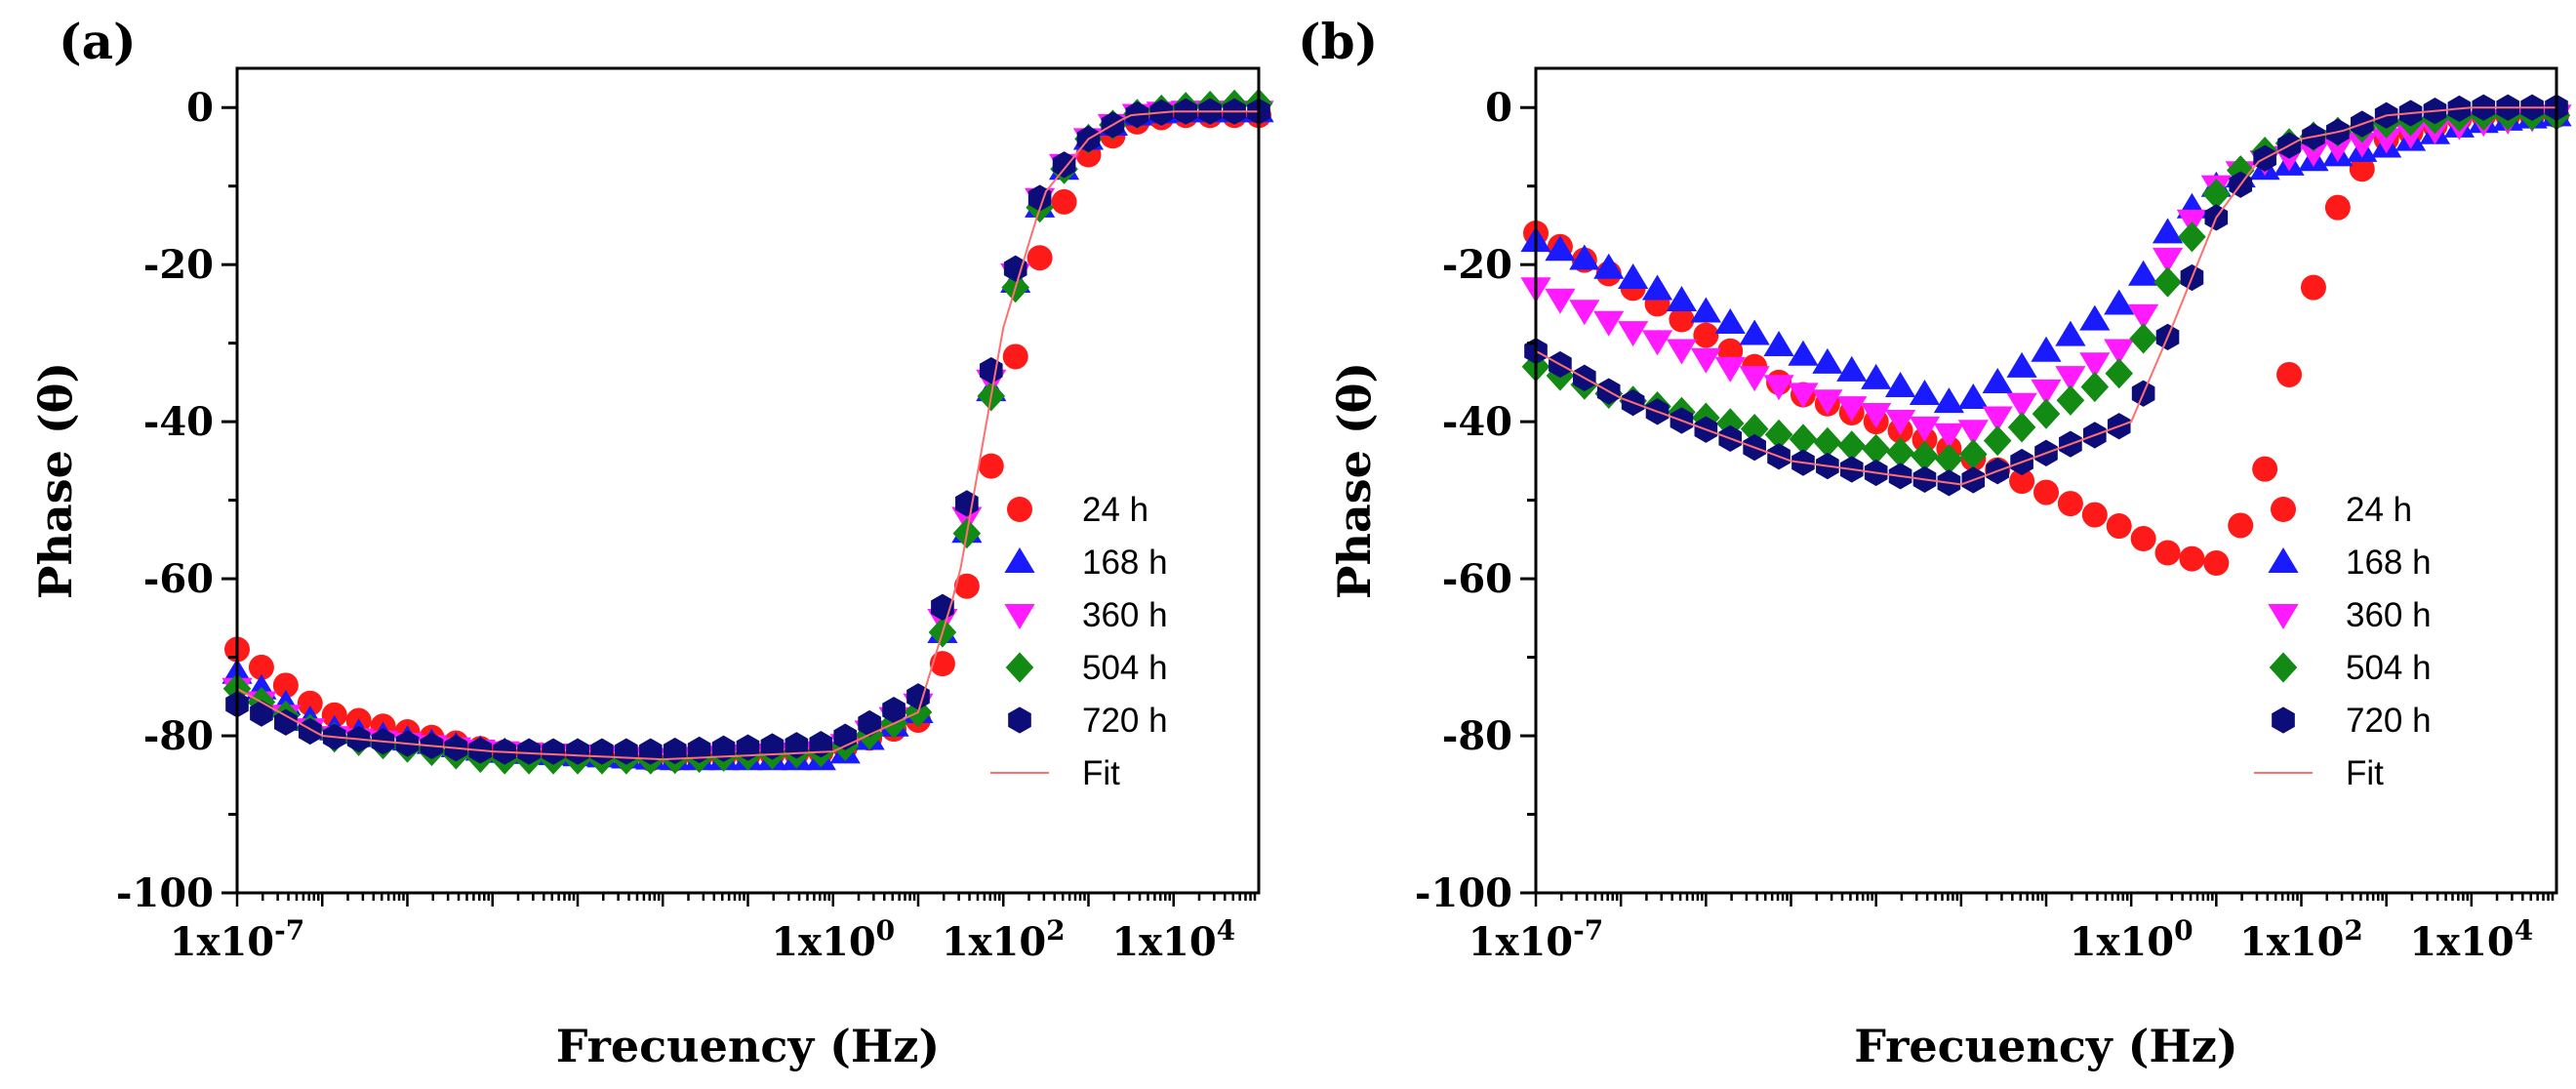 The image size is (2576, 1089). Describe the element at coordinates (1173, 939) in the screenshot. I see `x-tick-label: 1x10⁴` at that location.